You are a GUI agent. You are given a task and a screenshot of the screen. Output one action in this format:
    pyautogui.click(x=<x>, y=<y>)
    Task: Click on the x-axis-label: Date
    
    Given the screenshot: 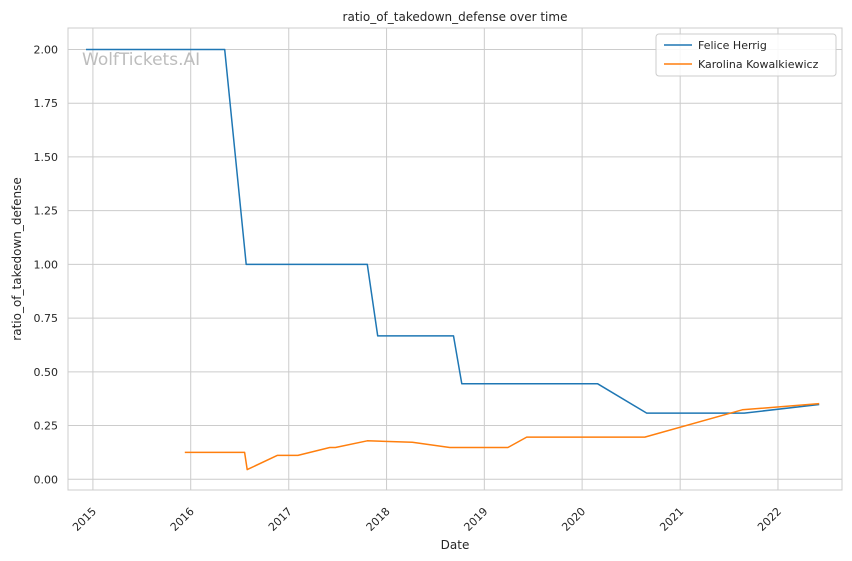 What is the action you would take?
    pyautogui.click(x=455, y=545)
    